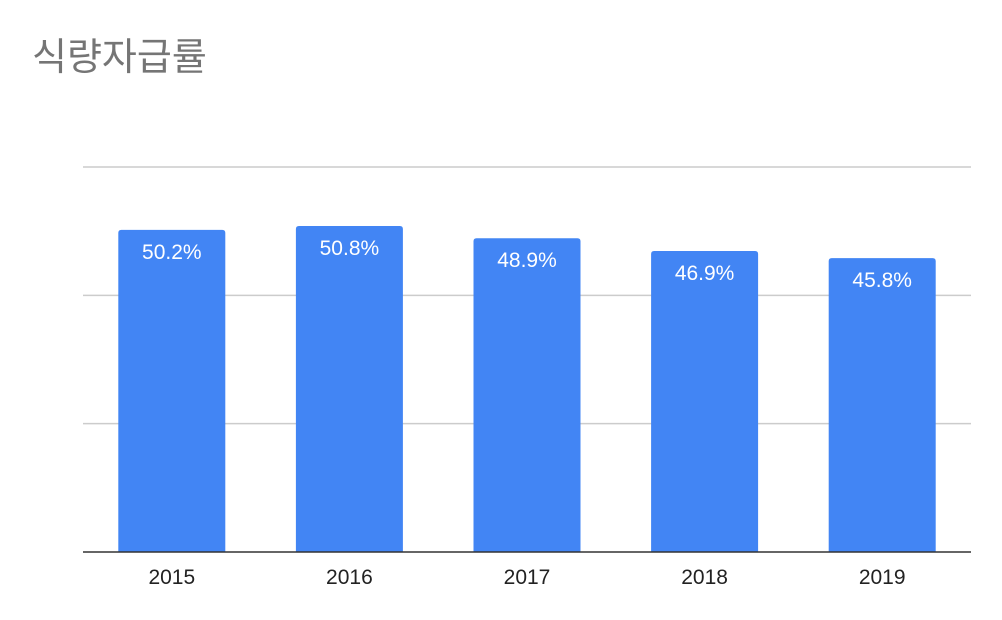 The height and width of the screenshot is (620, 1002). What do you see at coordinates (882, 405) in the screenshot?
I see `bar-2019` at bounding box center [882, 405].